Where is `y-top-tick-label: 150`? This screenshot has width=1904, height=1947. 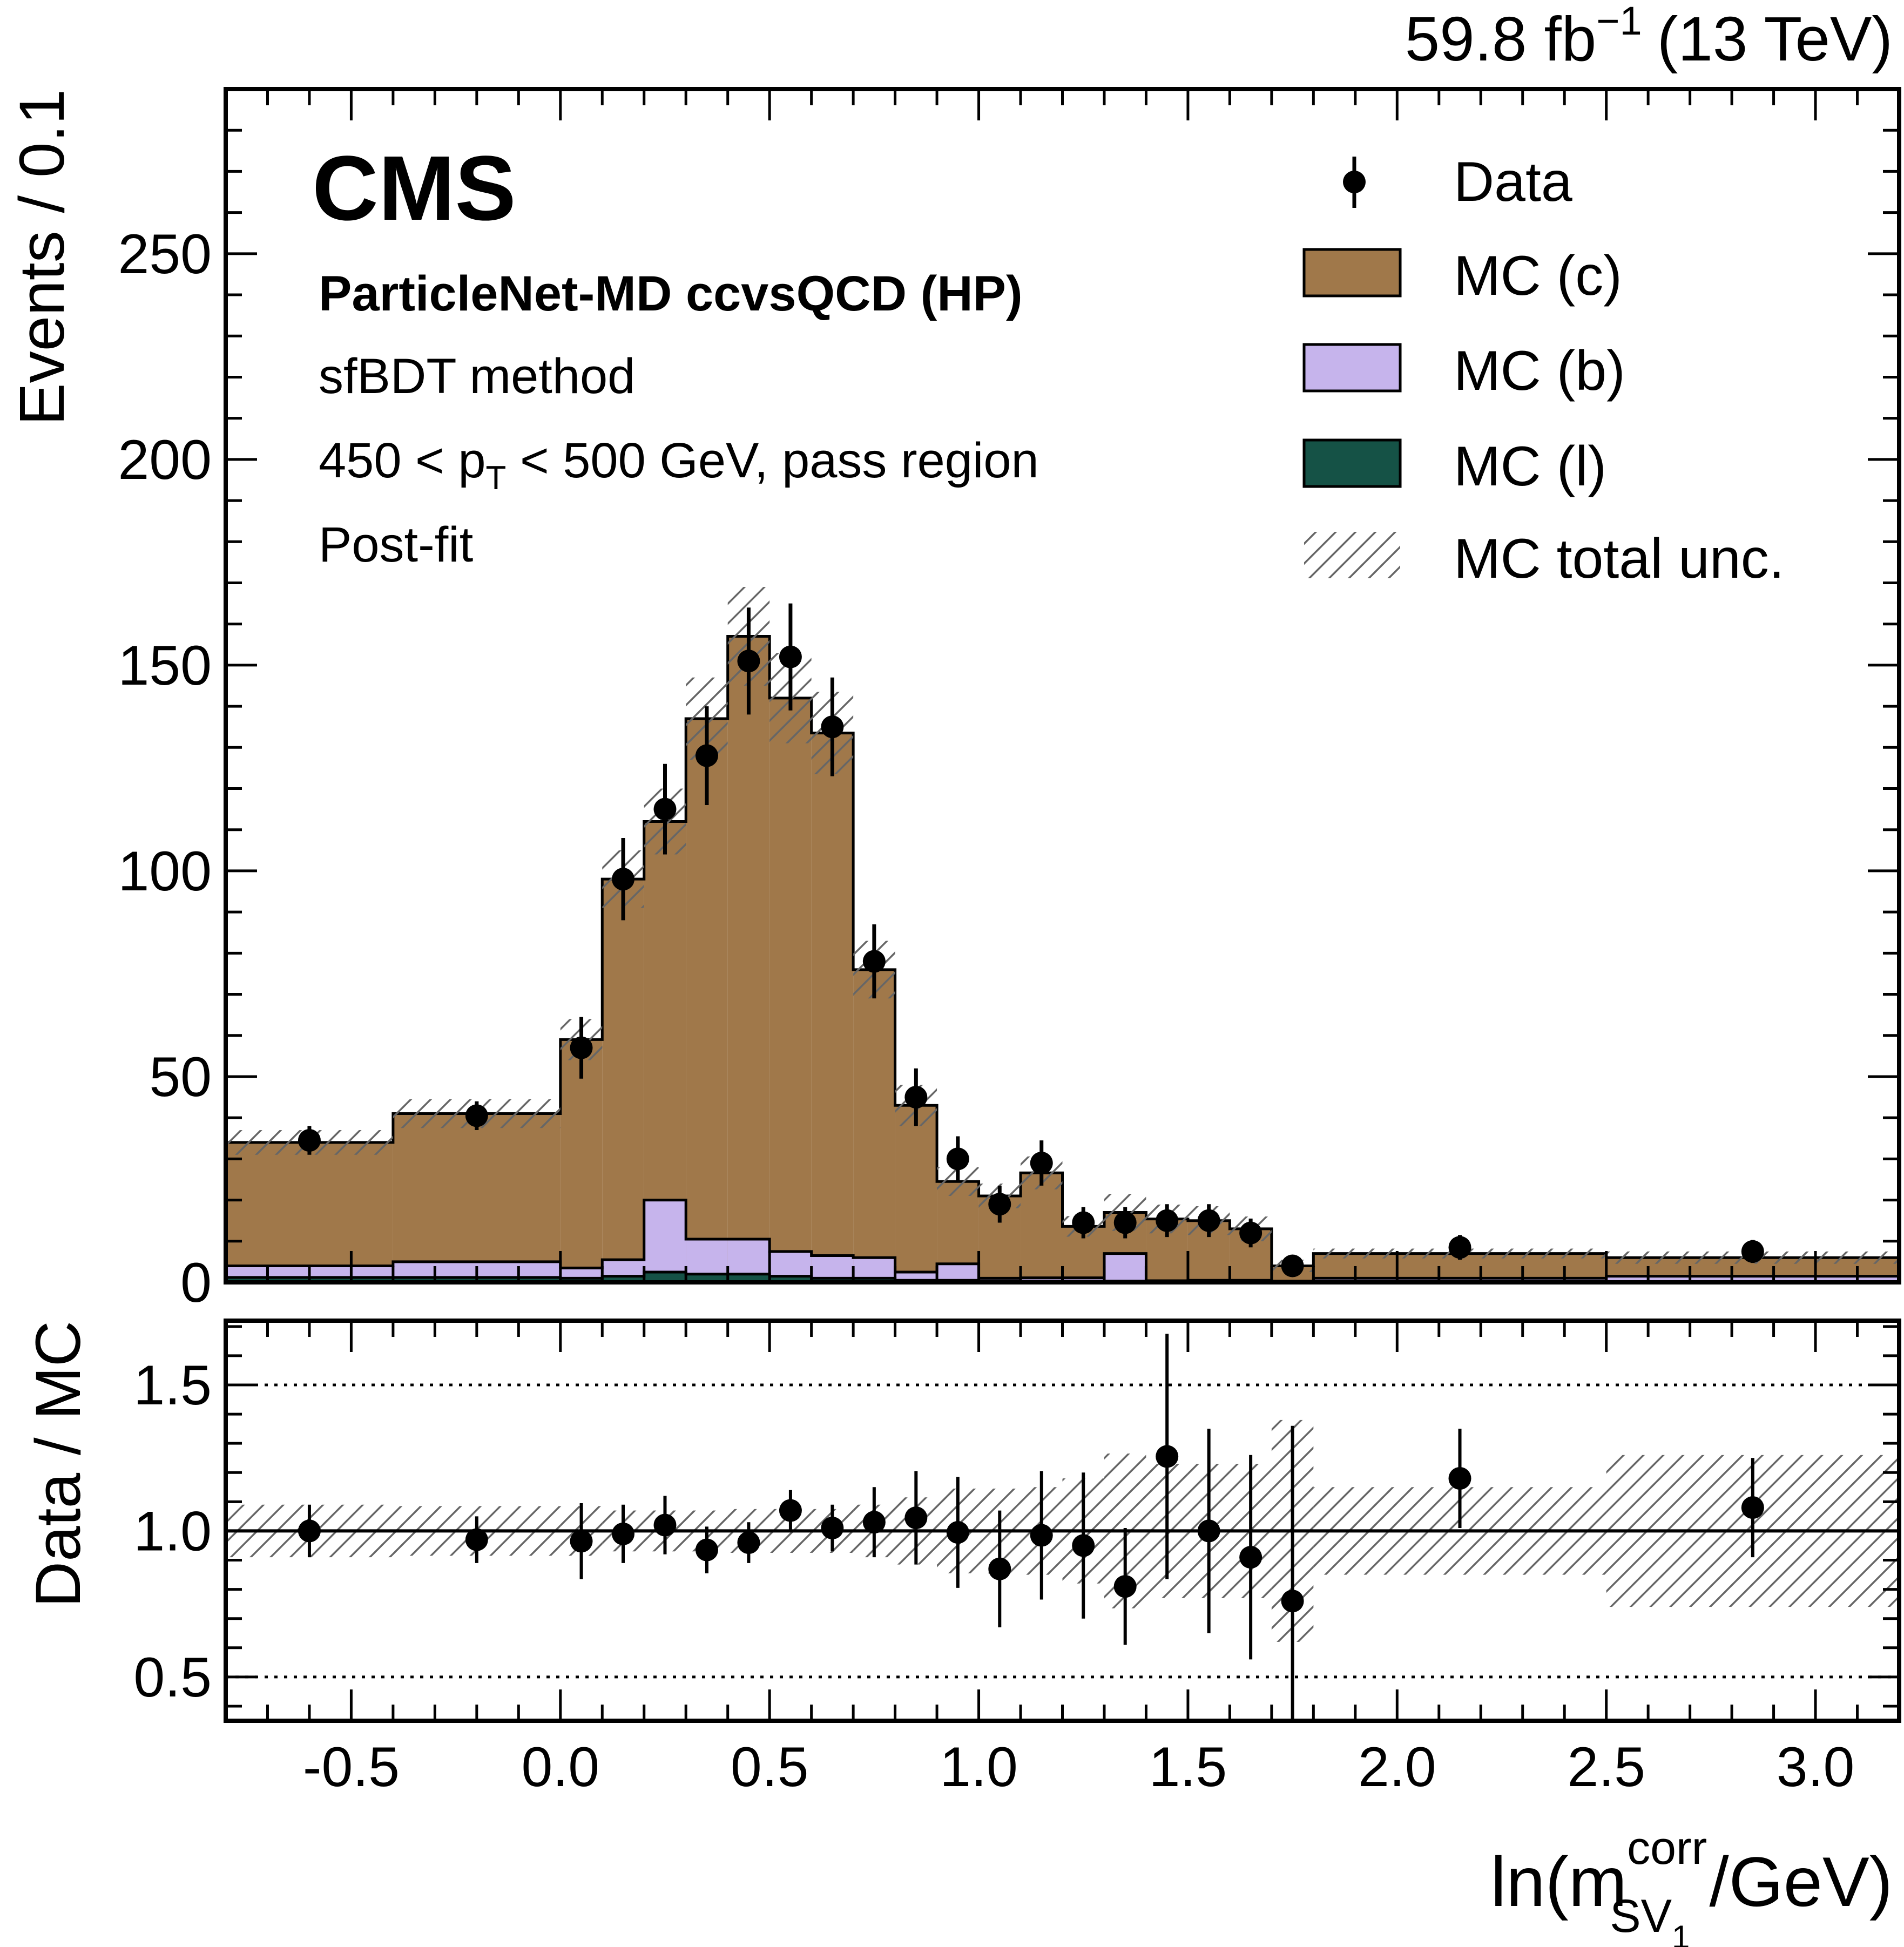 y-top-tick-label: 150 is located at coordinates (165, 665).